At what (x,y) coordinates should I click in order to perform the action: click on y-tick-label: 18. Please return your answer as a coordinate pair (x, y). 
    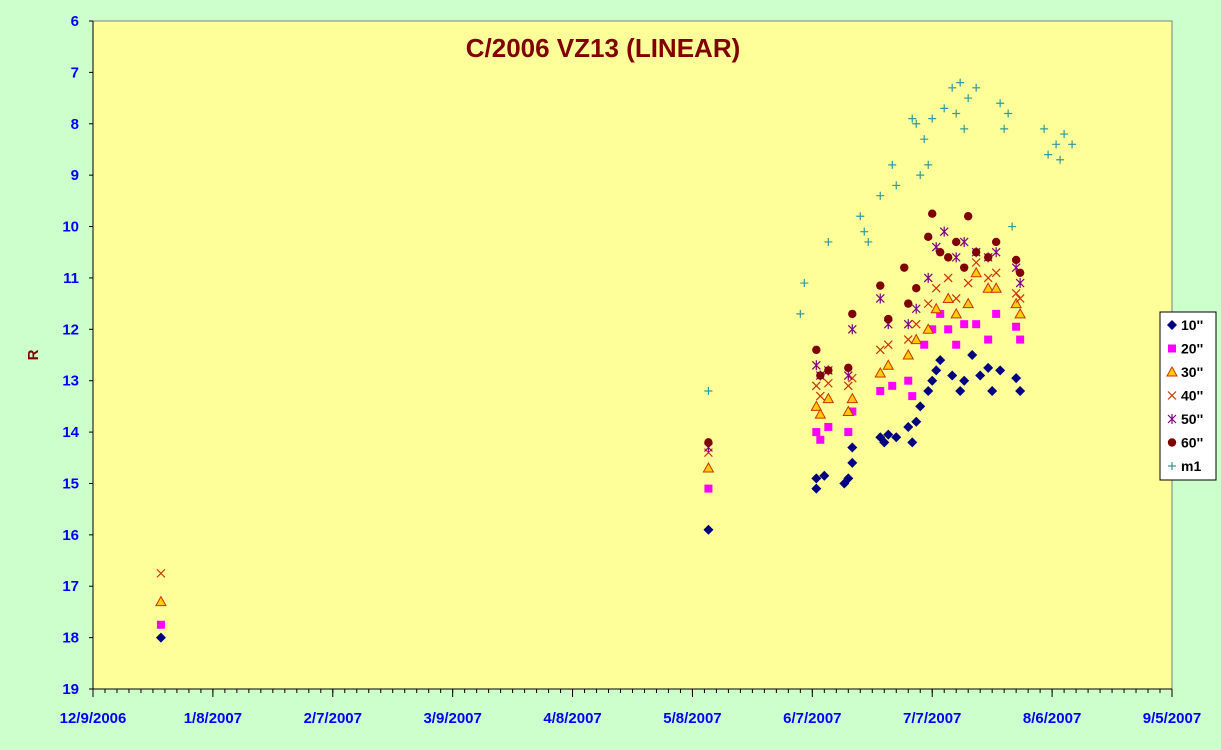
    Looking at the image, I should click on (70, 638).